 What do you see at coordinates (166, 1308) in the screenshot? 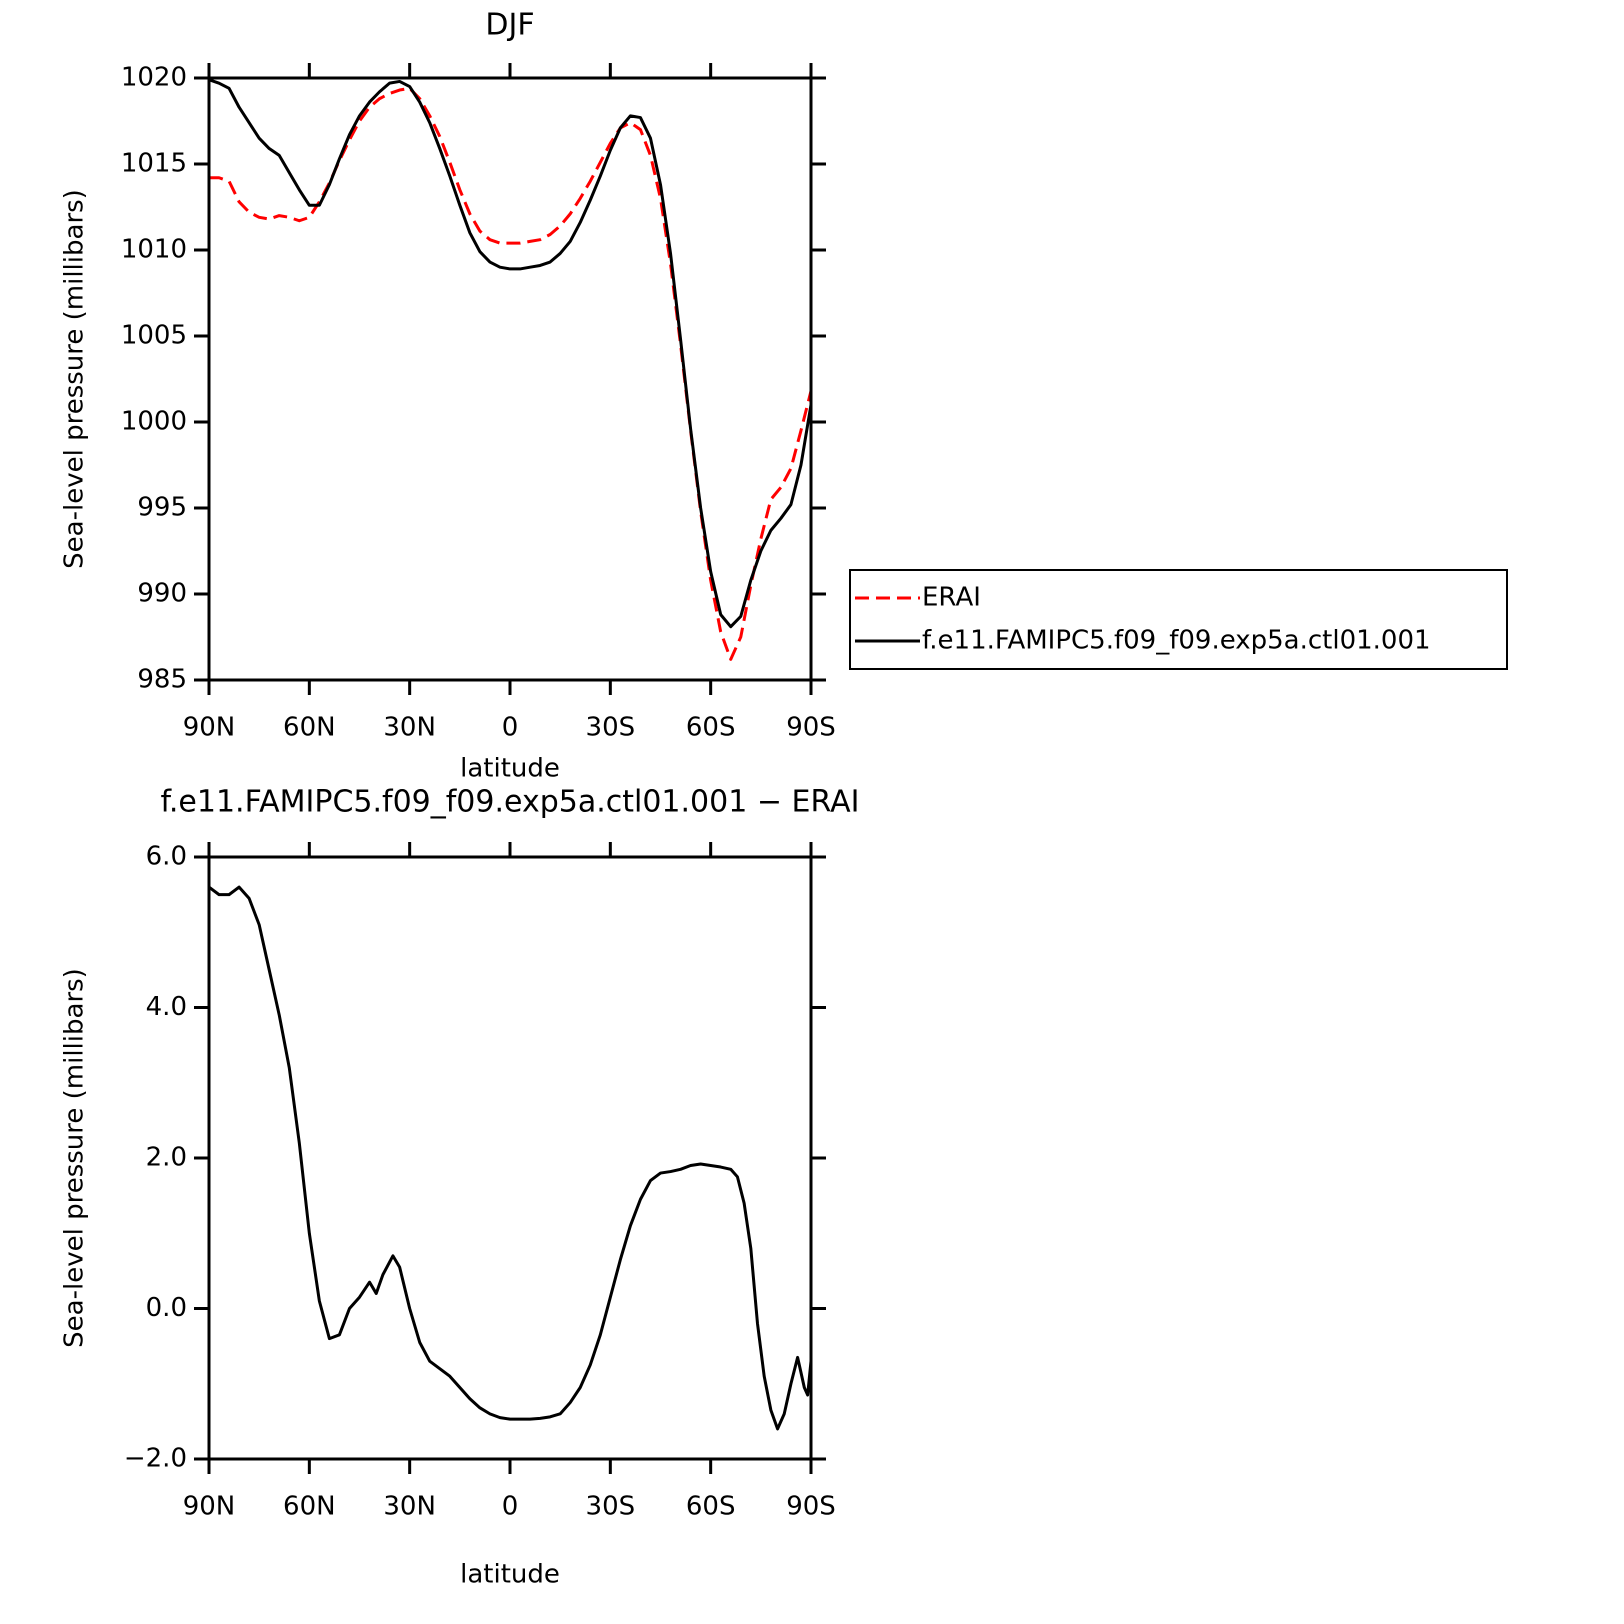
I see `y-tick-label: 0.0` at bounding box center [166, 1308].